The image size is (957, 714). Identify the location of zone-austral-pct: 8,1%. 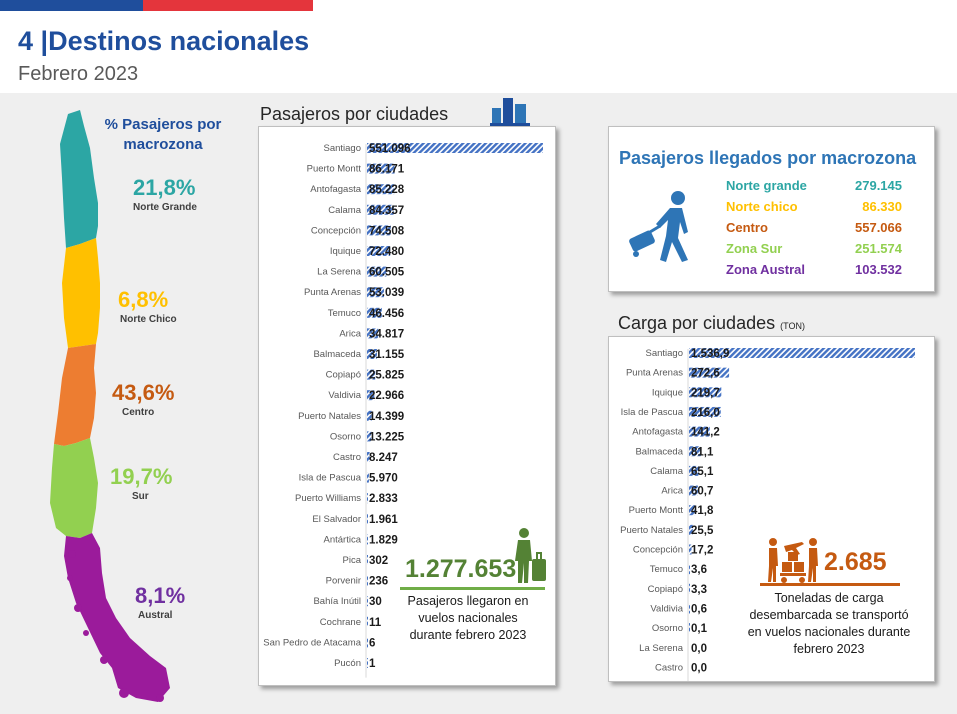
(160, 595).